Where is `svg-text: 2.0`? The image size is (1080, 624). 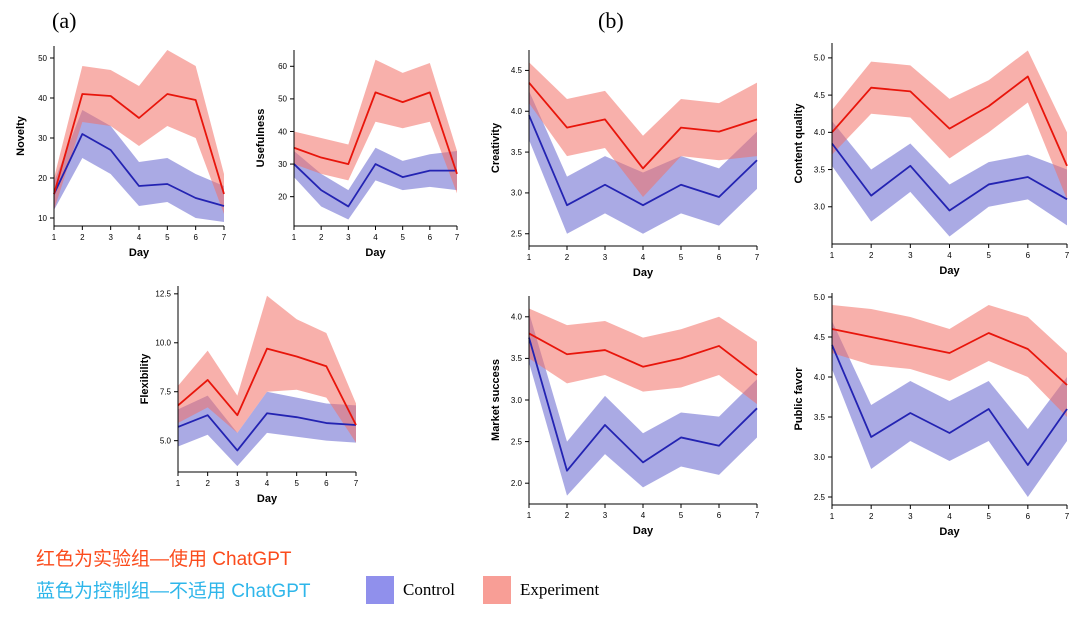
svg-text: 2.0 is located at coordinates (517, 483).